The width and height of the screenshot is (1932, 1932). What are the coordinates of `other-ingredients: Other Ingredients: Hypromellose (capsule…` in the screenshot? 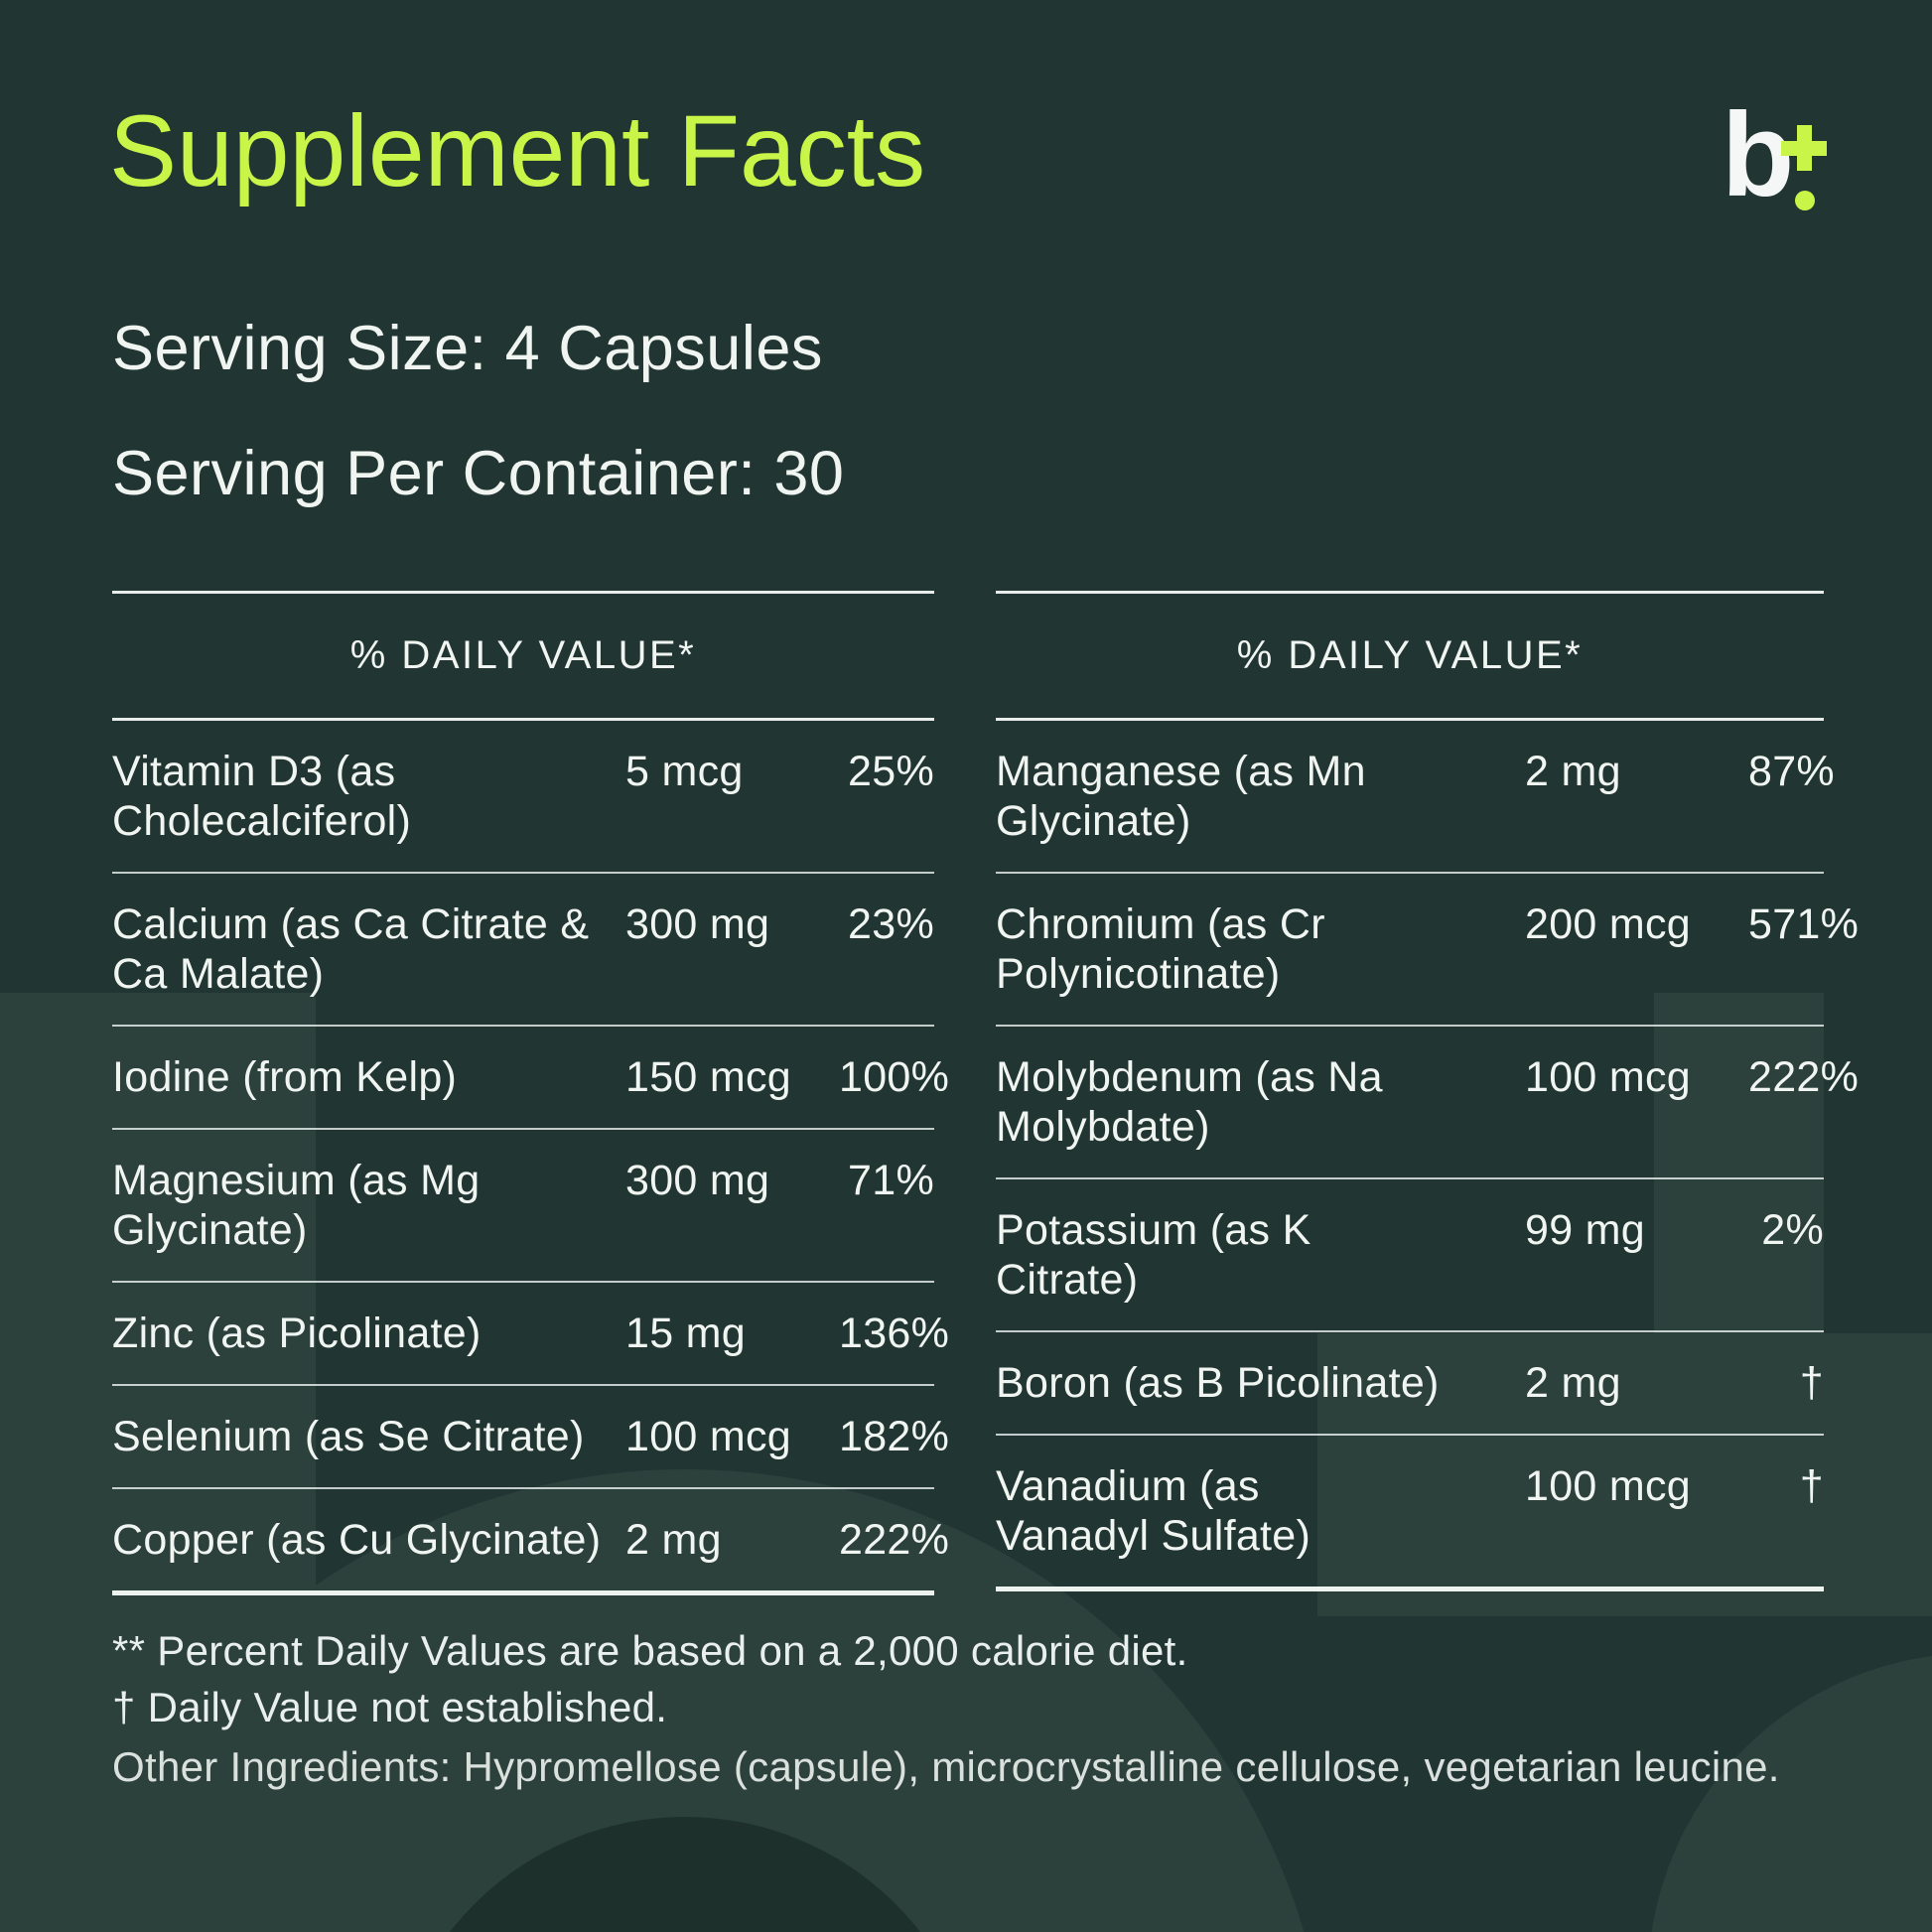 It's located at (946, 1767).